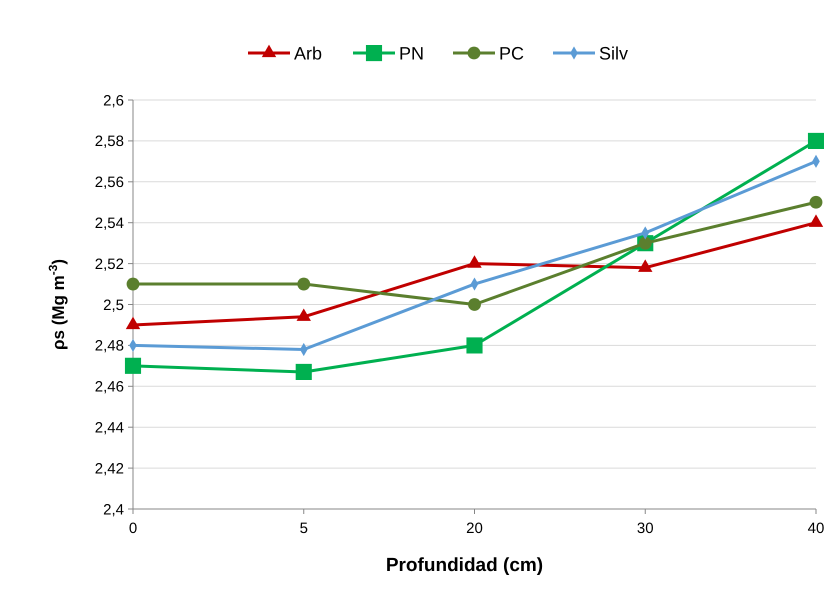 This screenshot has width=832, height=596. Describe the element at coordinates (613, 53) in the screenshot. I see `legend-label: Silv` at that location.